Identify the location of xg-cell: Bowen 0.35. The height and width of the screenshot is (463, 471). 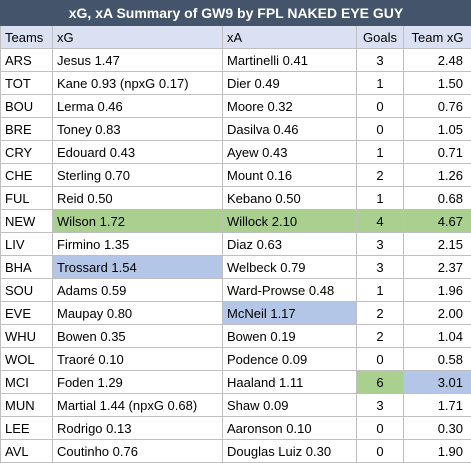
(138, 336).